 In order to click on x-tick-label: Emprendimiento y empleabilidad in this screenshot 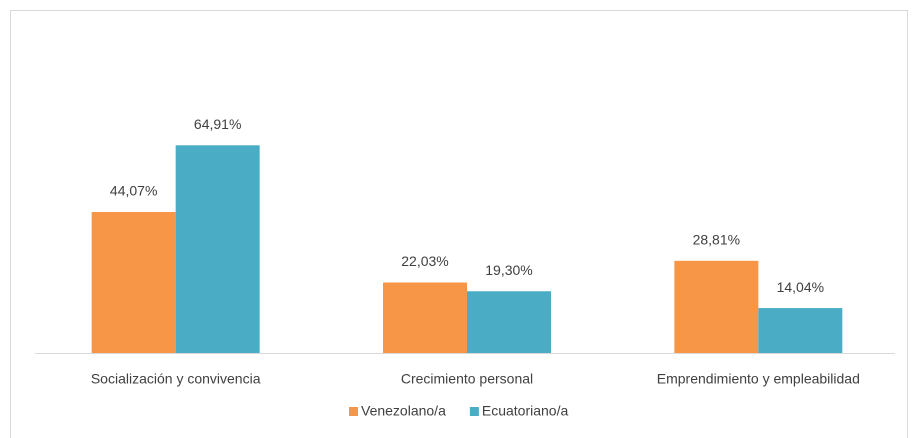, I will do `click(758, 379)`.